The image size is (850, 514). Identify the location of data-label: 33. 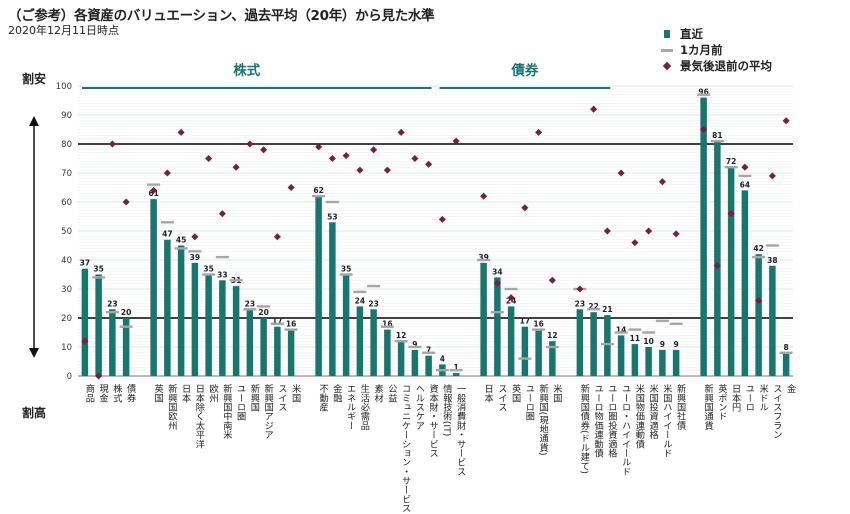
(222, 274).